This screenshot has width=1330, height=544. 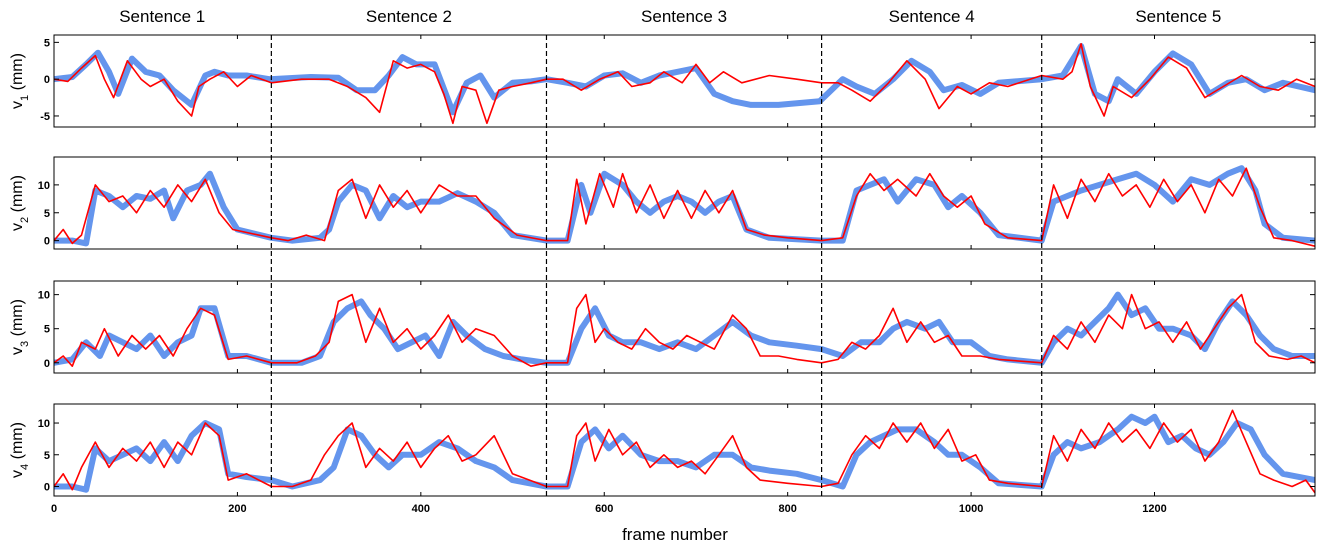 What do you see at coordinates (20, 81) in the screenshot?
I see `y-axis-label-v1: v1 (mm)` at bounding box center [20, 81].